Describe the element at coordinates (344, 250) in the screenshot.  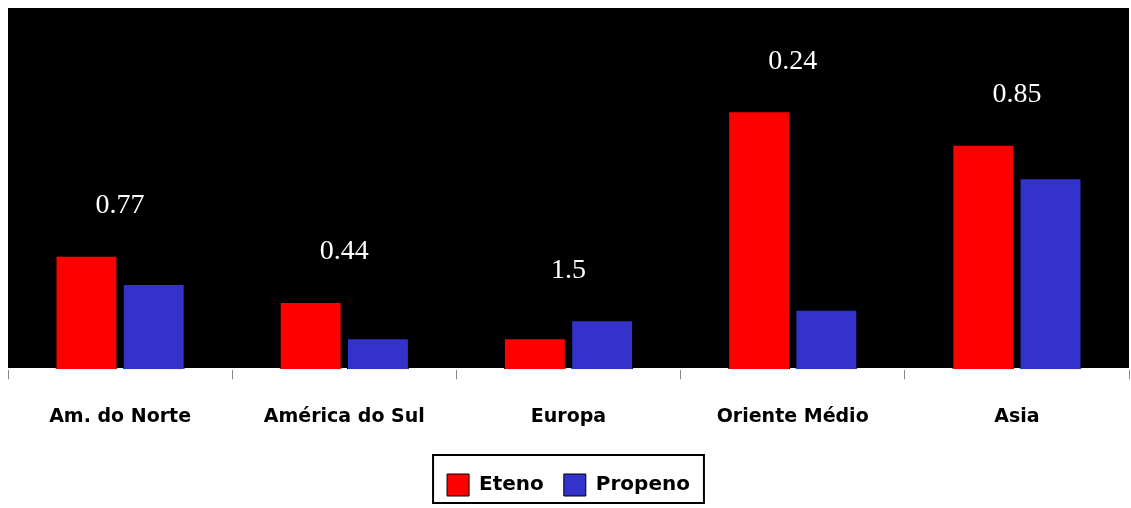
I see `annotation: 0.44` at that location.